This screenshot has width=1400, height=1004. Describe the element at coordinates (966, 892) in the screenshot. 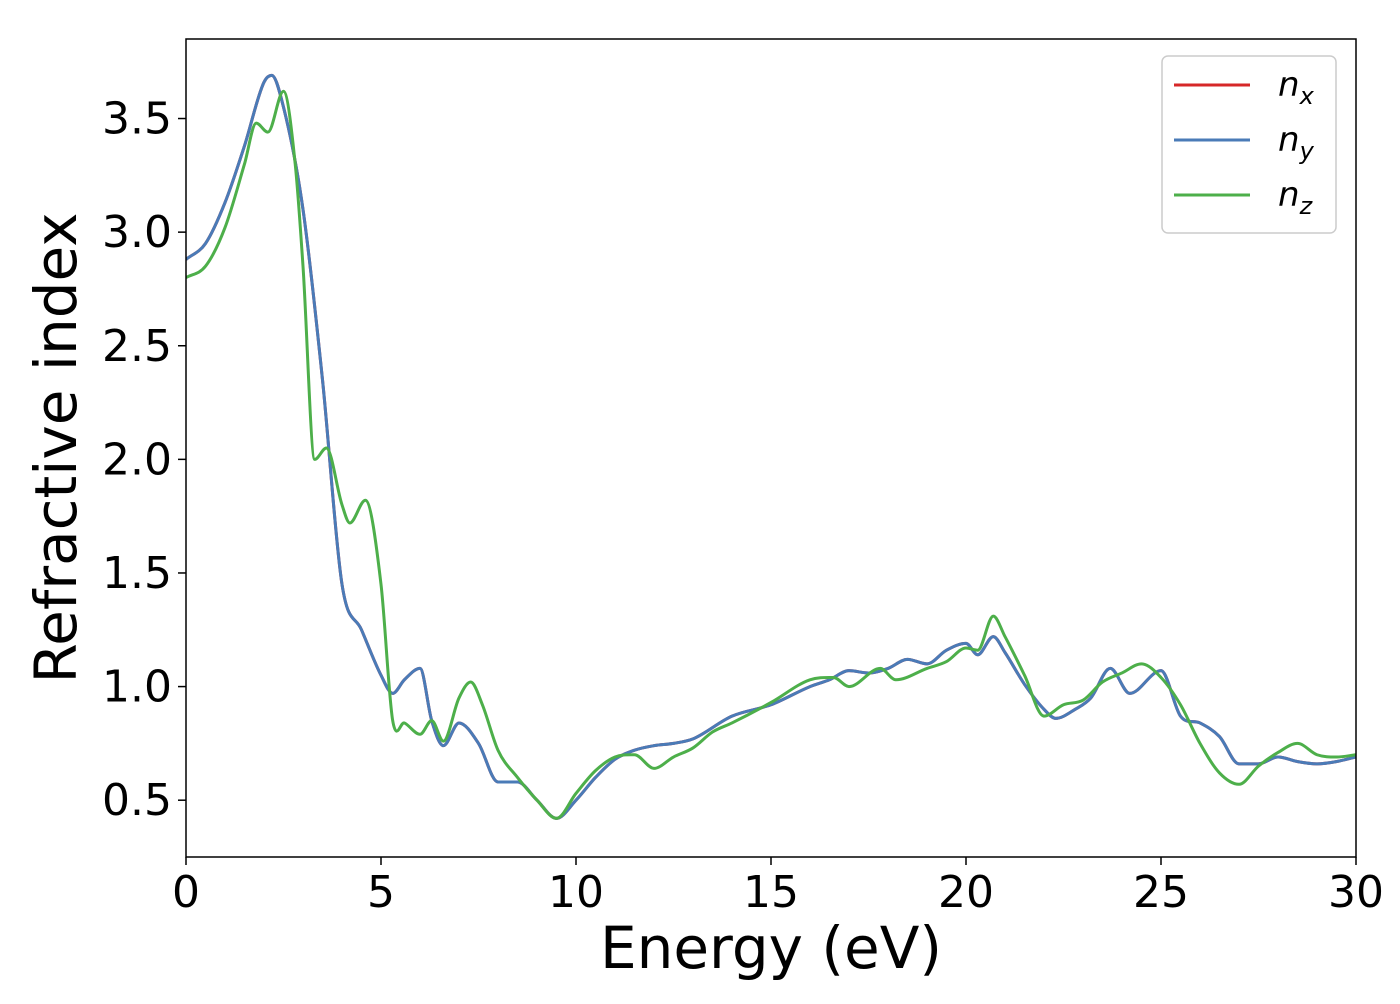

I see `x-tick-label: 20` at that location.